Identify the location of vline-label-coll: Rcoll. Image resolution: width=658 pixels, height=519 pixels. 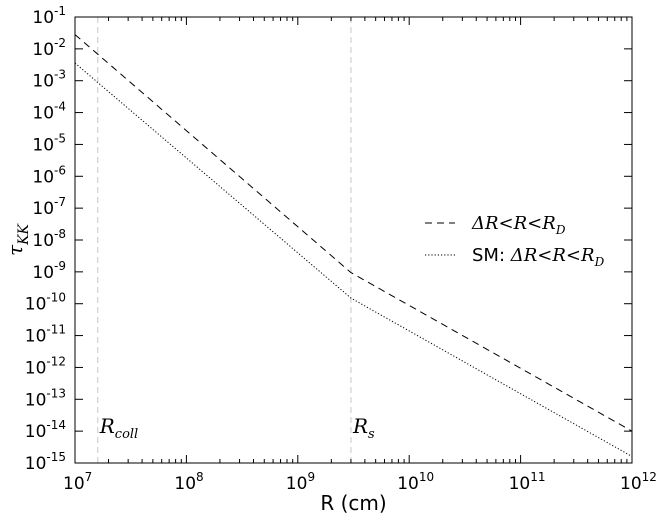
(119, 428).